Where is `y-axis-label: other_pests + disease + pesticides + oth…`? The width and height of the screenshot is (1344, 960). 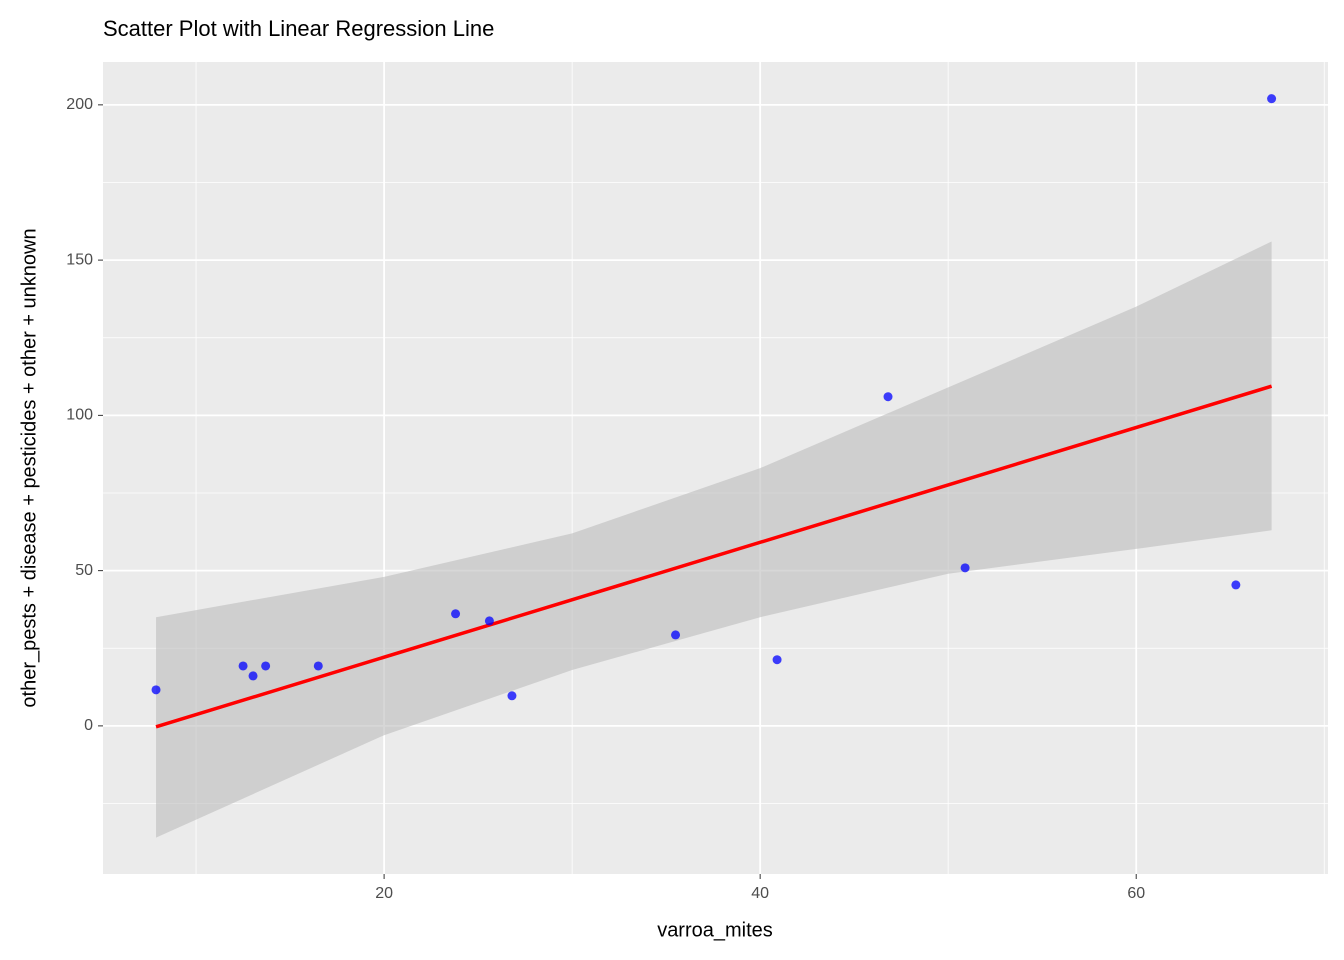 y-axis-label: other_pests + disease + pesticides + oth… is located at coordinates (29, 467).